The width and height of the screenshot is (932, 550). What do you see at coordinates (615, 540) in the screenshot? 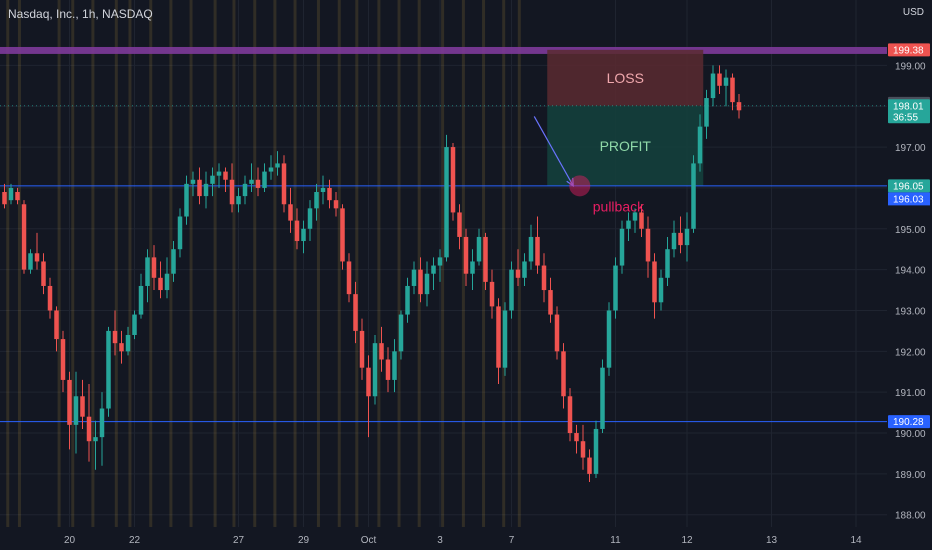
I see `x-tick-label: 11` at bounding box center [615, 540].